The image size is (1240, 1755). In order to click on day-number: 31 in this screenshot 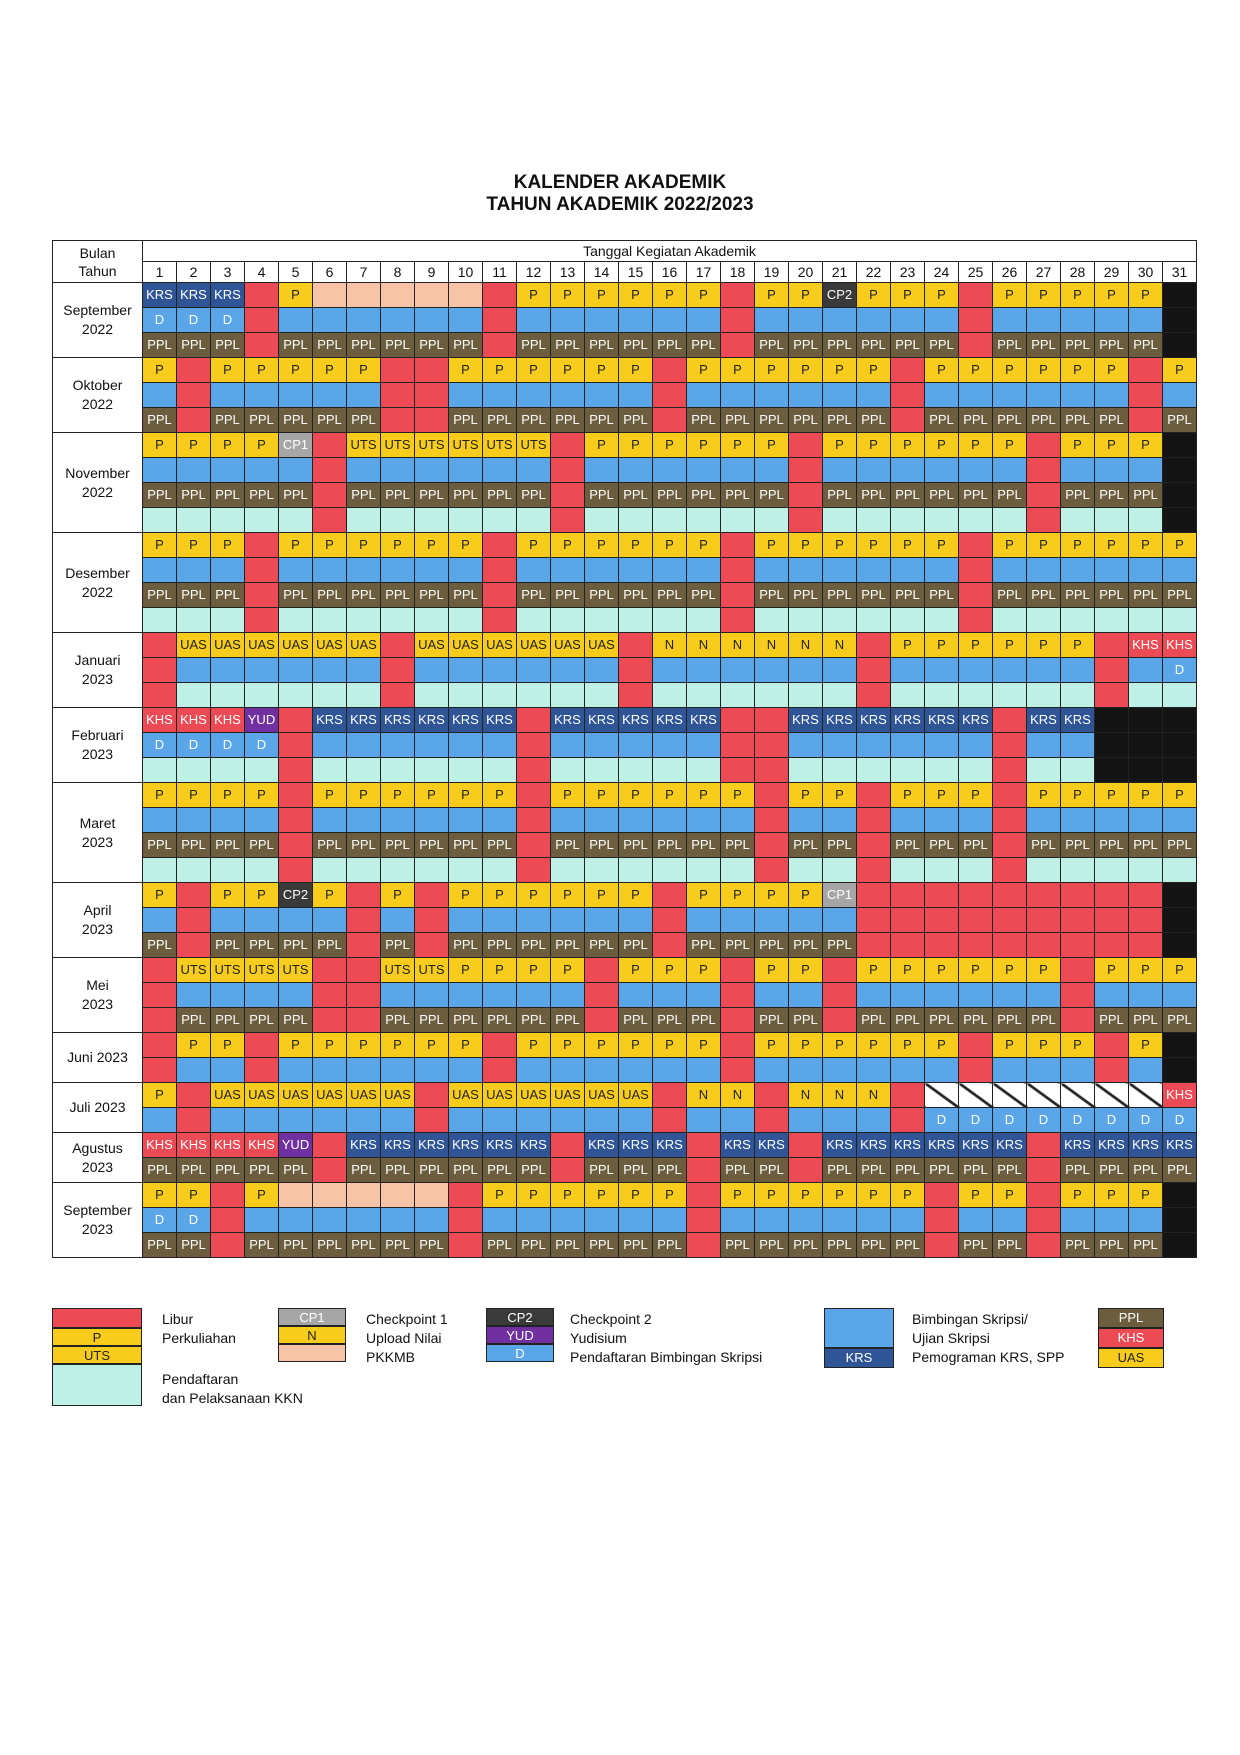, I will do `click(1179, 272)`.